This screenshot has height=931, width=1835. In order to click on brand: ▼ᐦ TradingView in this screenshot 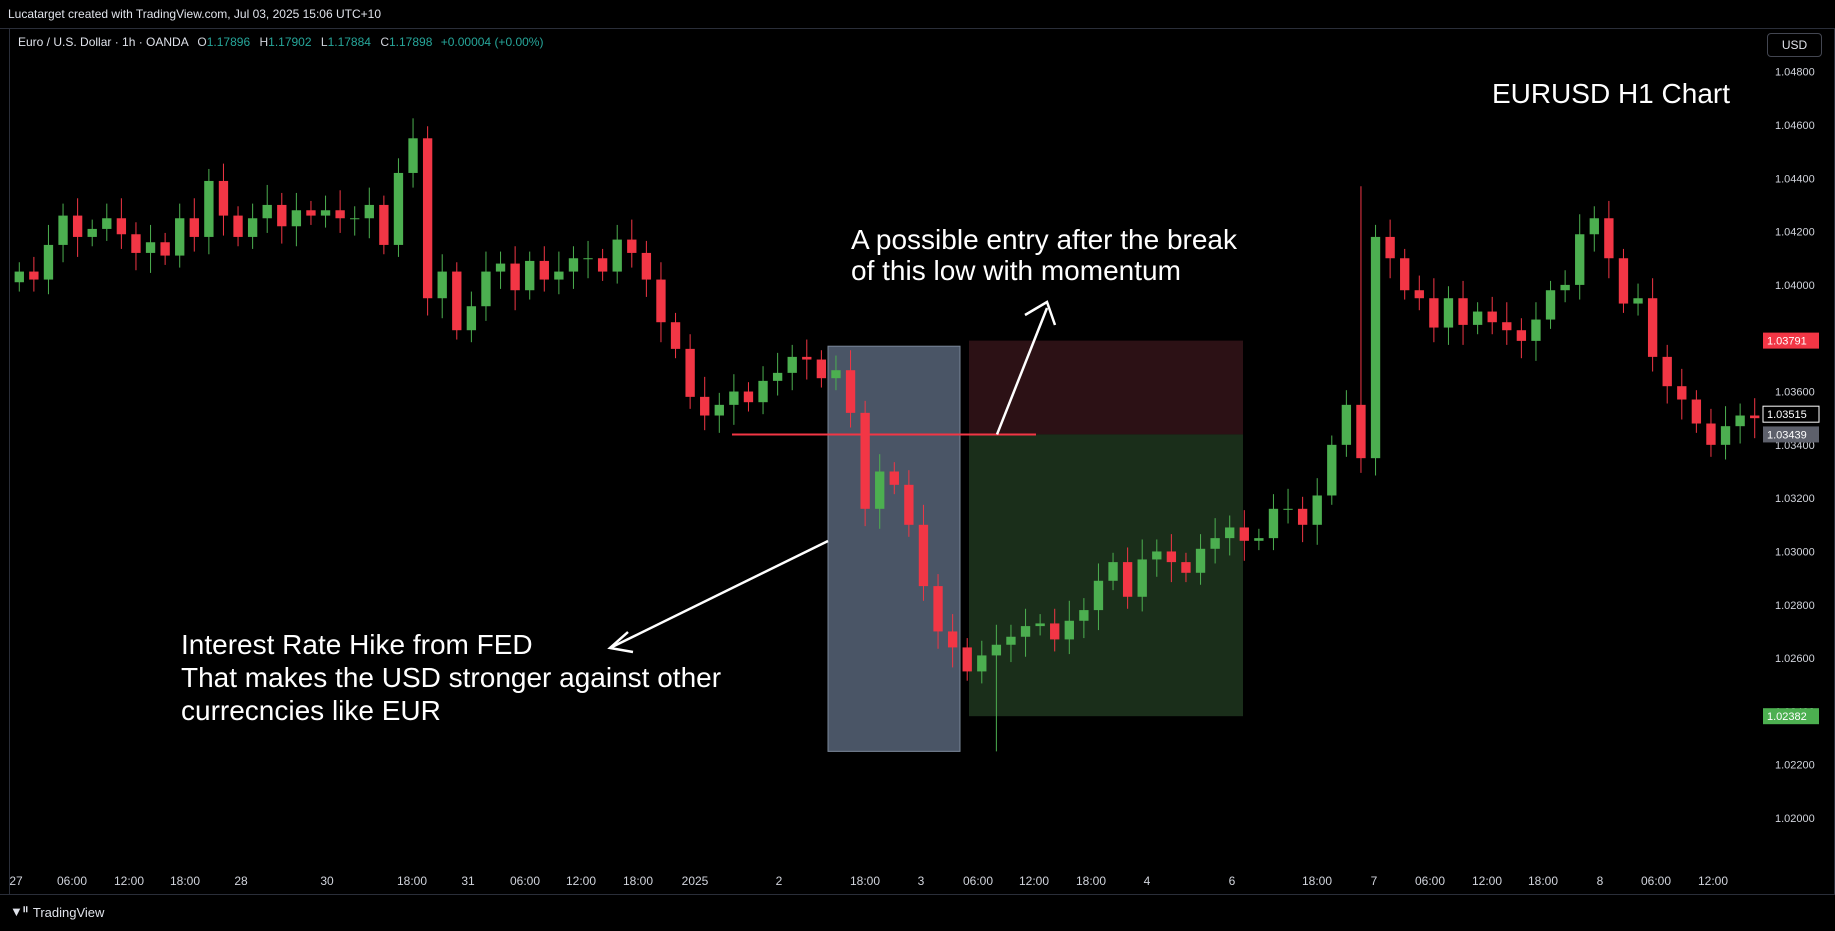, I will do `click(57, 912)`.